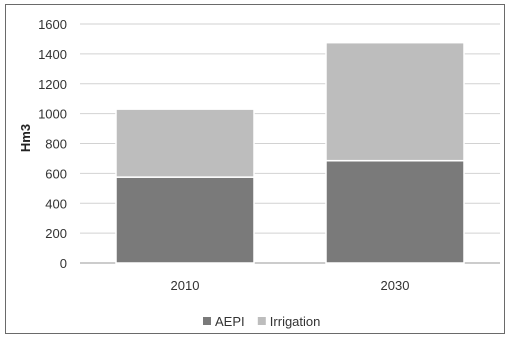 The image size is (511, 338). Describe the element at coordinates (52, 54) in the screenshot. I see `y-tick-label: 1400` at that location.